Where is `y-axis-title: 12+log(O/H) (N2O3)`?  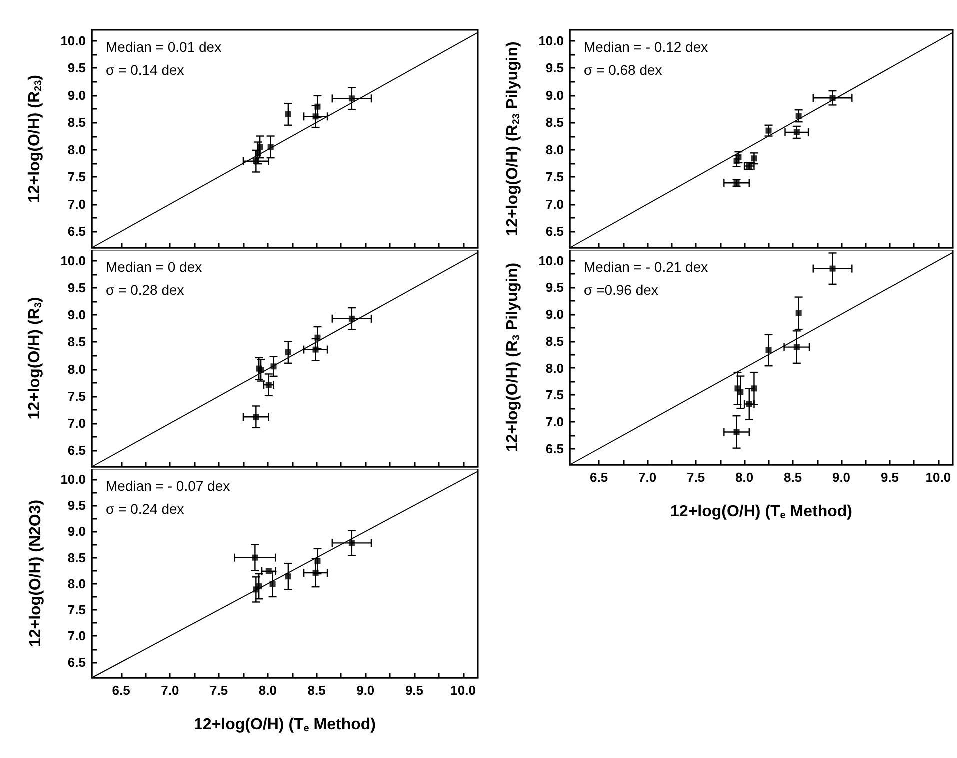
y-axis-title: 12+log(O/H) (N2O3) is located at coordinates (36, 574).